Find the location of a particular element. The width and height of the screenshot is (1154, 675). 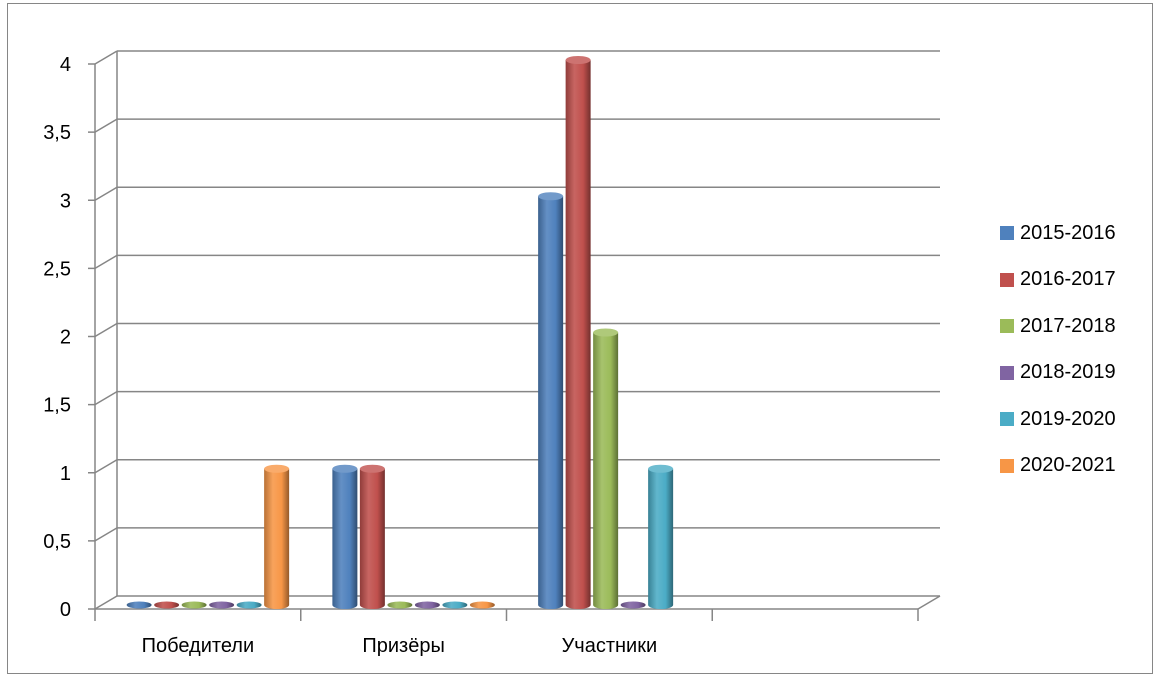

legend-item: 2020-2021 is located at coordinates (1075, 466).